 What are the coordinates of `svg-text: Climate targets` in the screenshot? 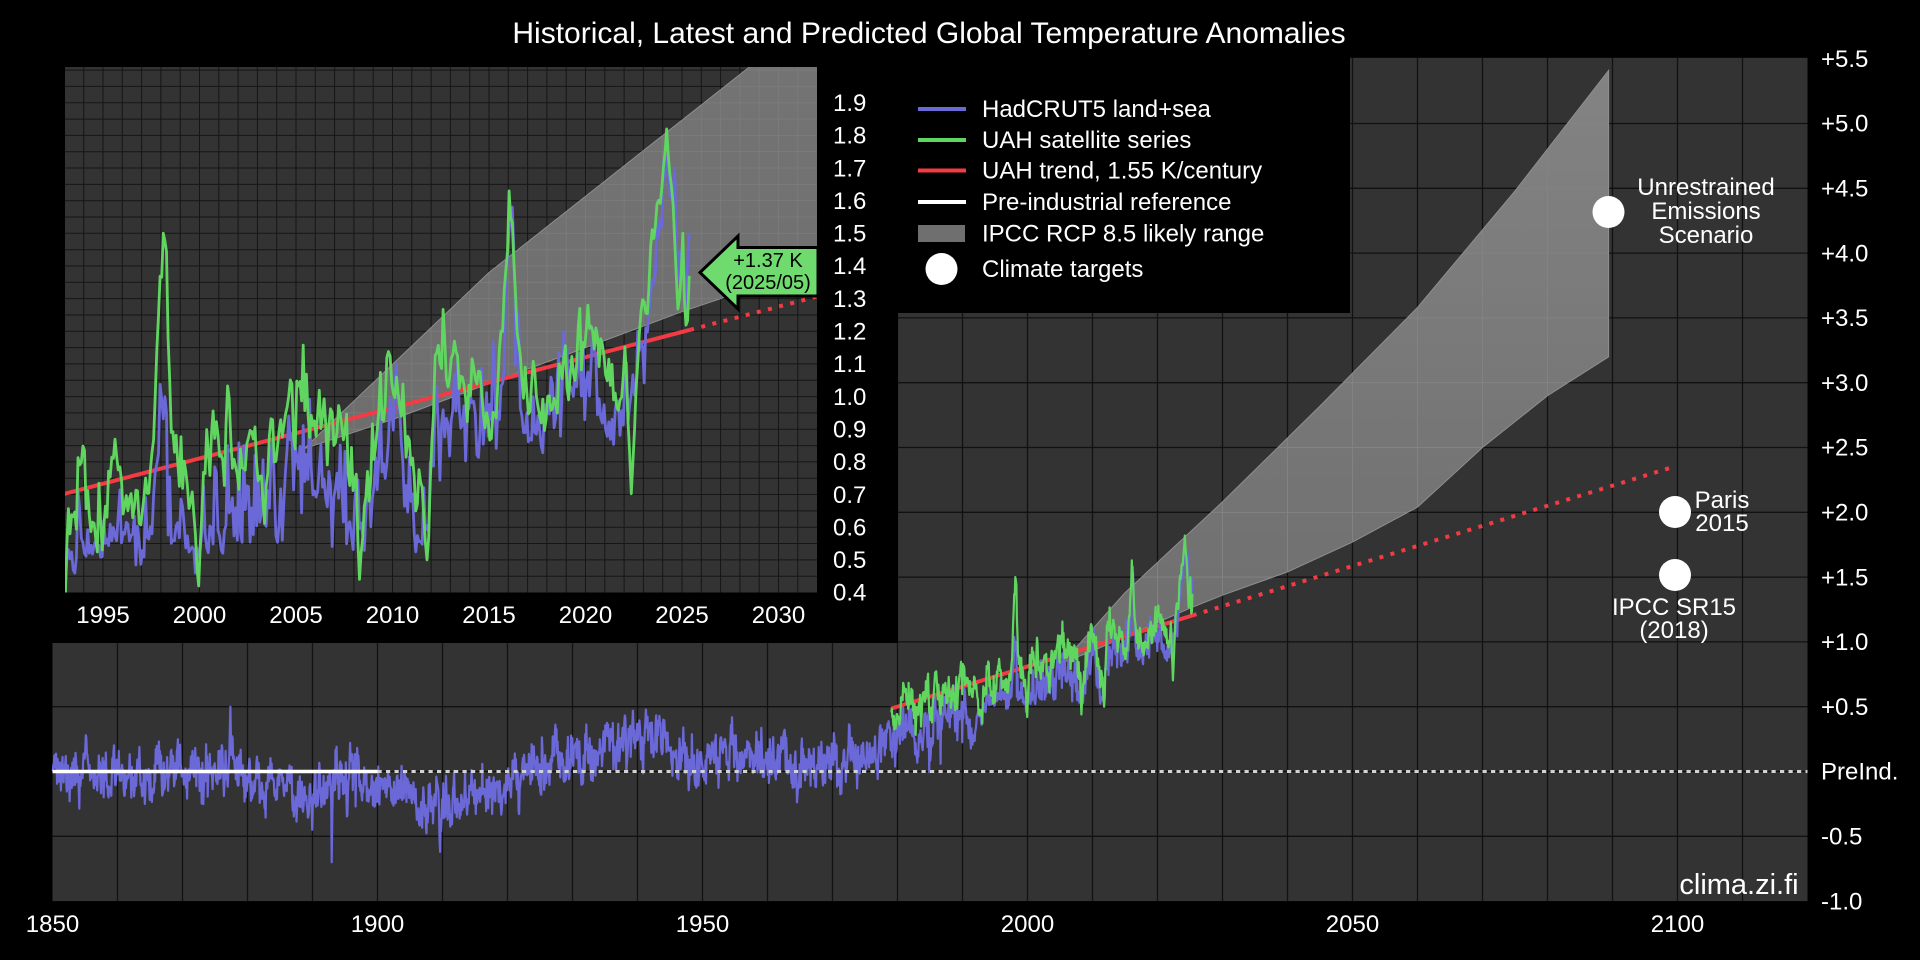 It's located at (1062, 269).